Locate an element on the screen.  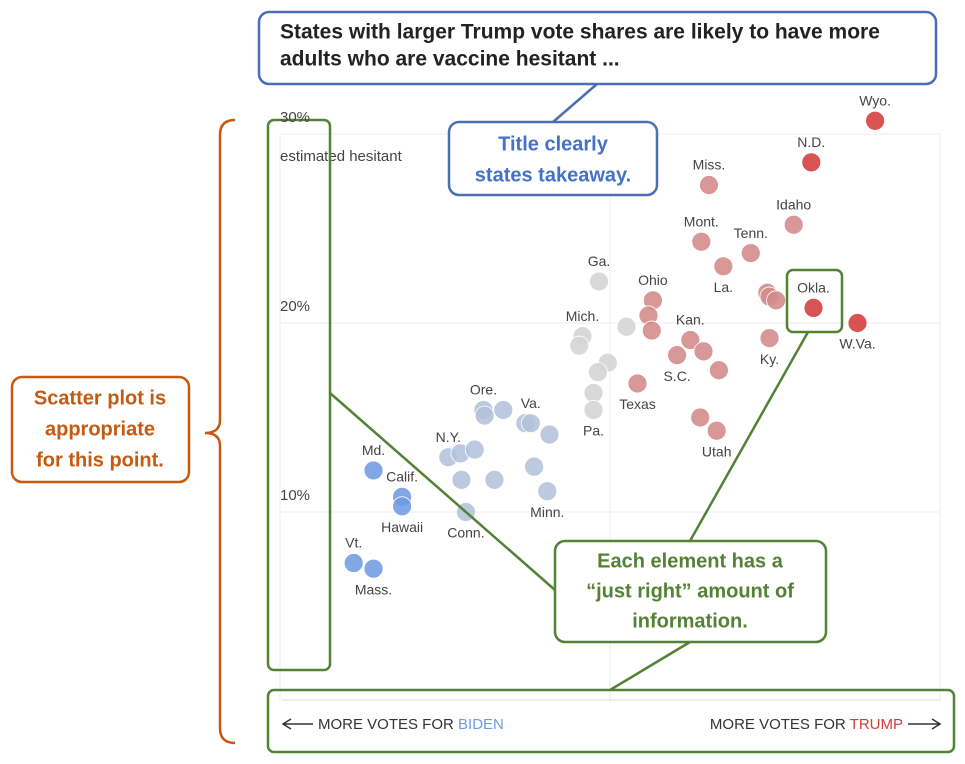
point-label: Conn. is located at coordinates (465, 533).